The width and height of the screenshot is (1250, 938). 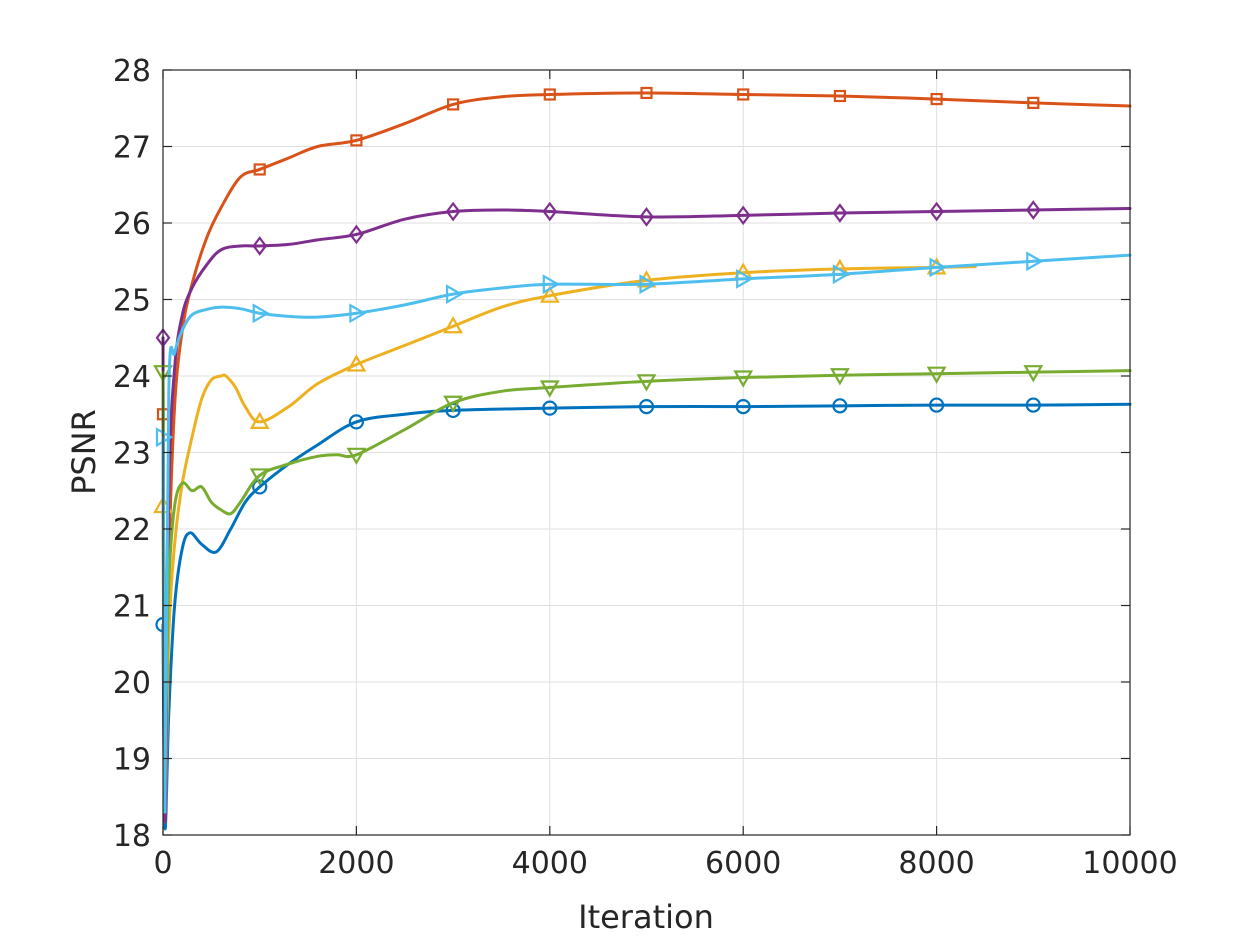 What do you see at coordinates (132, 377) in the screenshot?
I see `y-tick-label: 24` at bounding box center [132, 377].